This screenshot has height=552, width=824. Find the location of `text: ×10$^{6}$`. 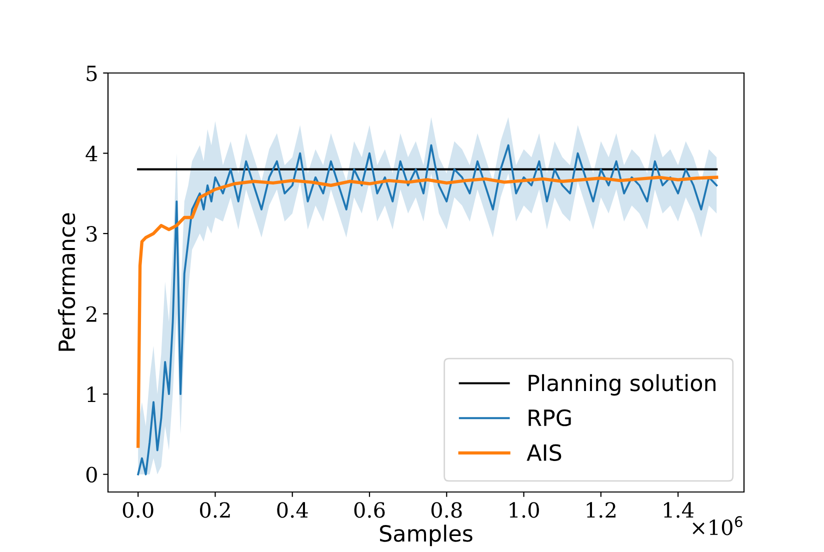

text: ×10$^{6}$ is located at coordinates (717, 526).